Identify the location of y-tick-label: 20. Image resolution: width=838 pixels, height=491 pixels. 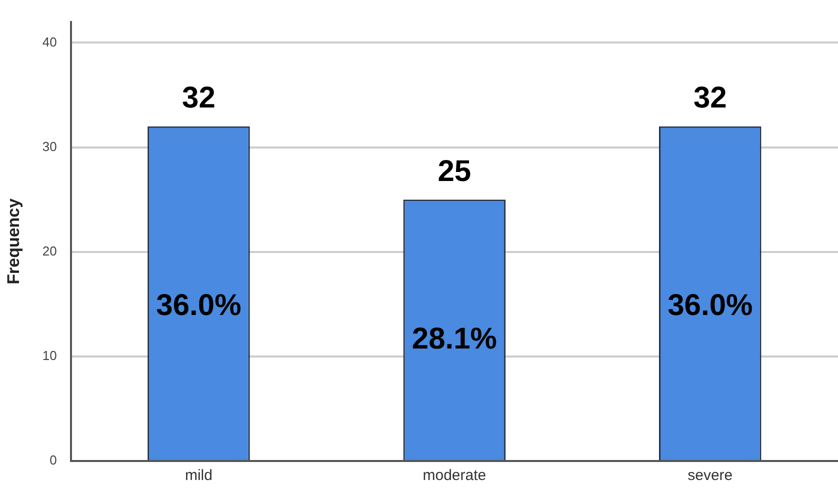
(49, 250).